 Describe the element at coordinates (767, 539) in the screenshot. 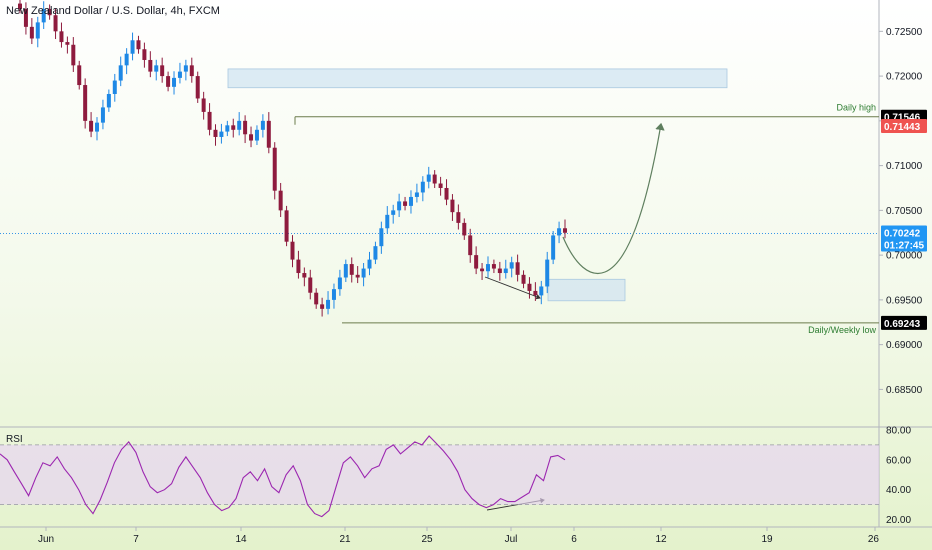

I see `time-tick-label: 19` at that location.